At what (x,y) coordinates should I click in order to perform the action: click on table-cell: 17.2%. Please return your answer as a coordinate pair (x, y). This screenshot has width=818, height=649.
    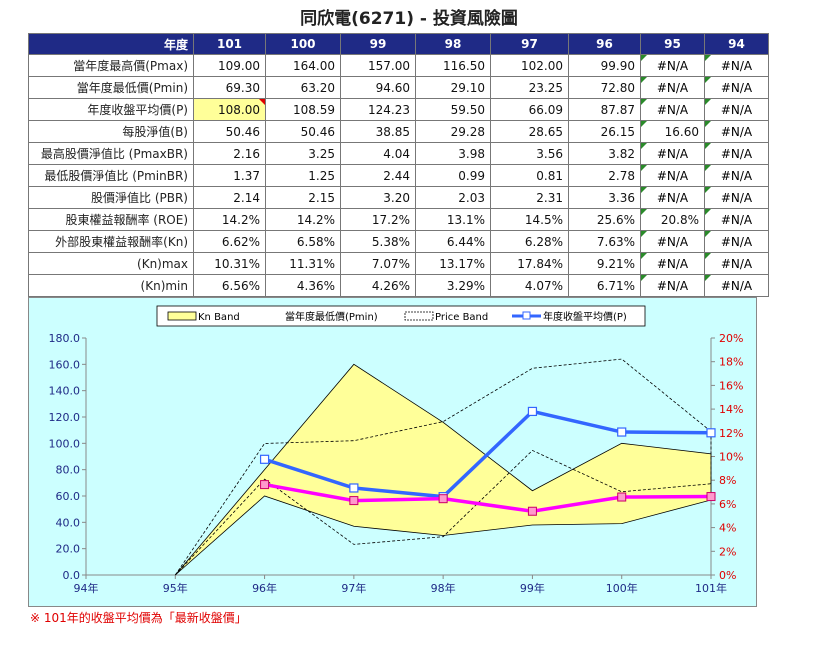
    Looking at the image, I should click on (378, 219).